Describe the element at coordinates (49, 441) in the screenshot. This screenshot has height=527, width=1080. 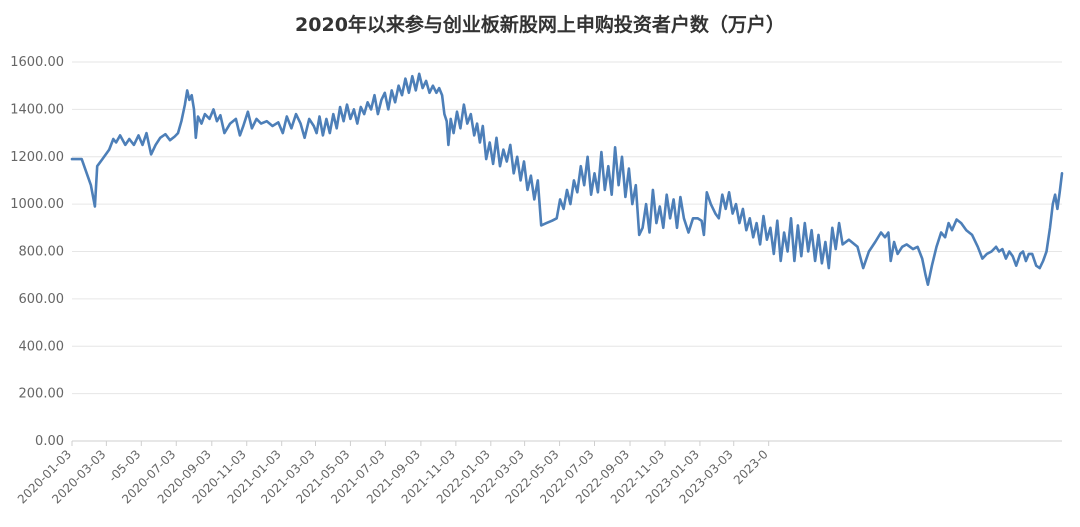
I see `y-tick-label: 0.00` at that location.